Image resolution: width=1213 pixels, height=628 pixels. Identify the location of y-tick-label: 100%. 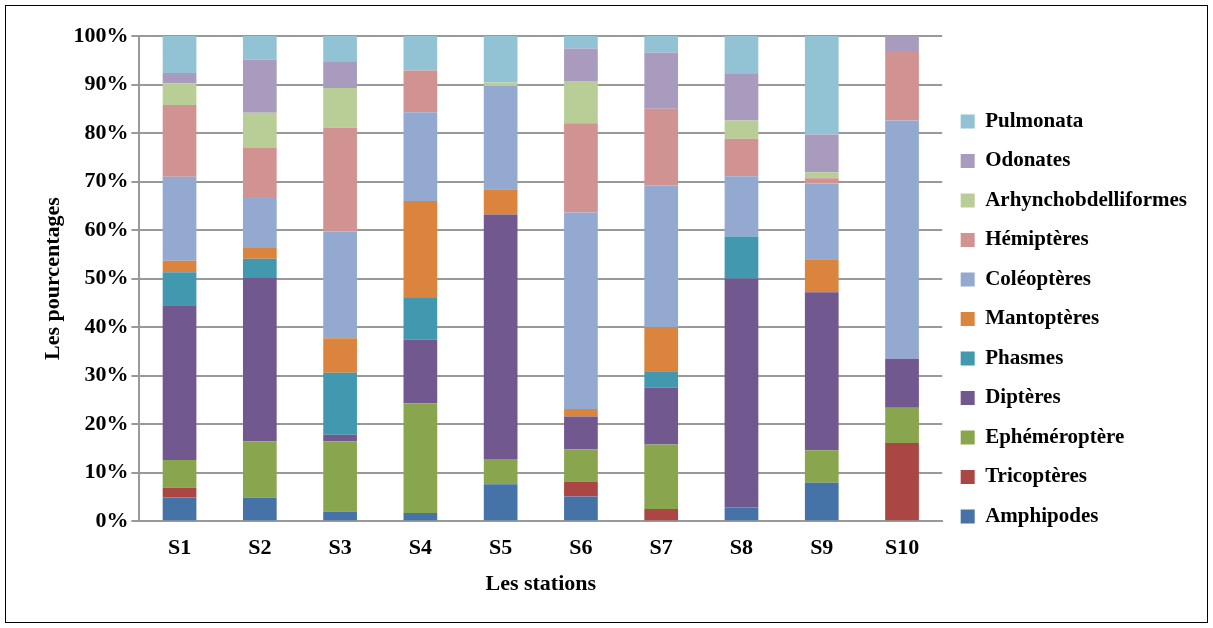
(101, 34).